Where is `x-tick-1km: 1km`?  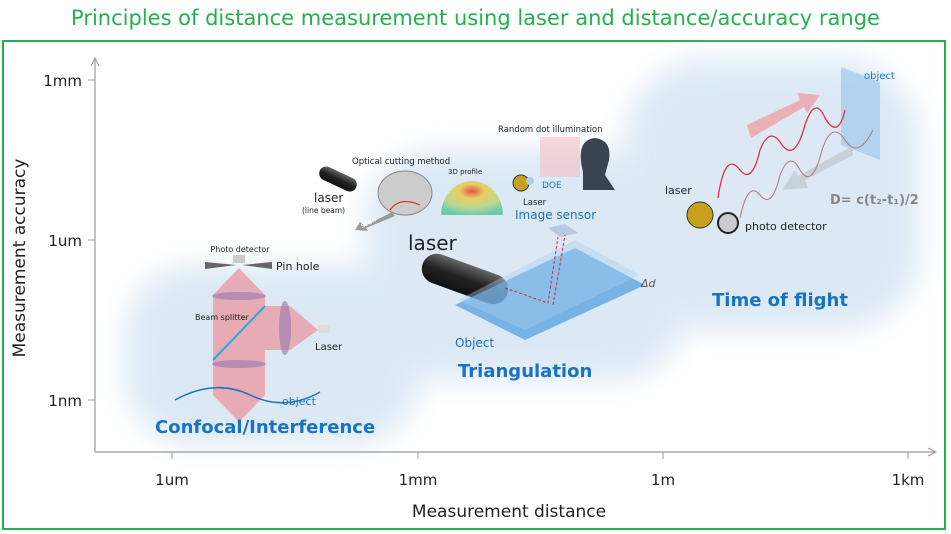 x-tick-1km: 1km is located at coordinates (908, 480).